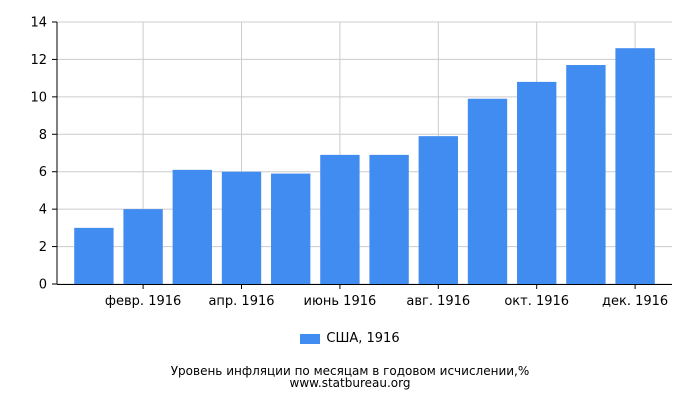 This screenshot has height=400, width=700. I want to click on y-tick-label: 0, so click(43, 285).